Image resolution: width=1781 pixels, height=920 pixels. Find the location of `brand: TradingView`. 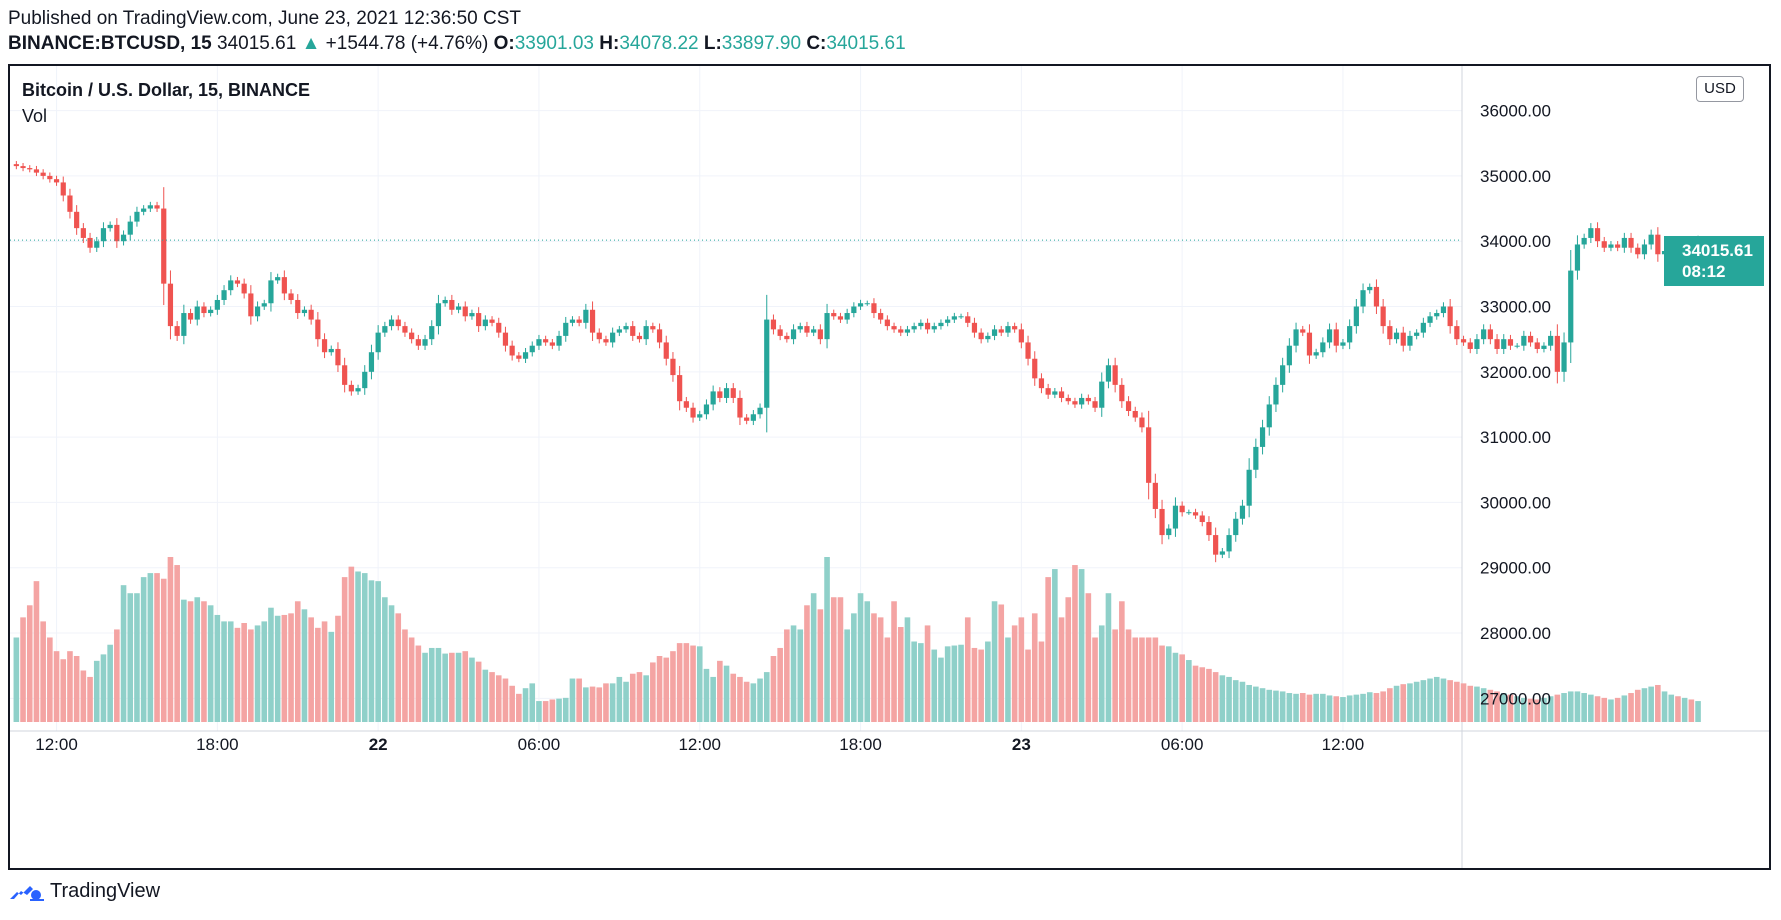

brand: TradingView is located at coordinates (85, 891).